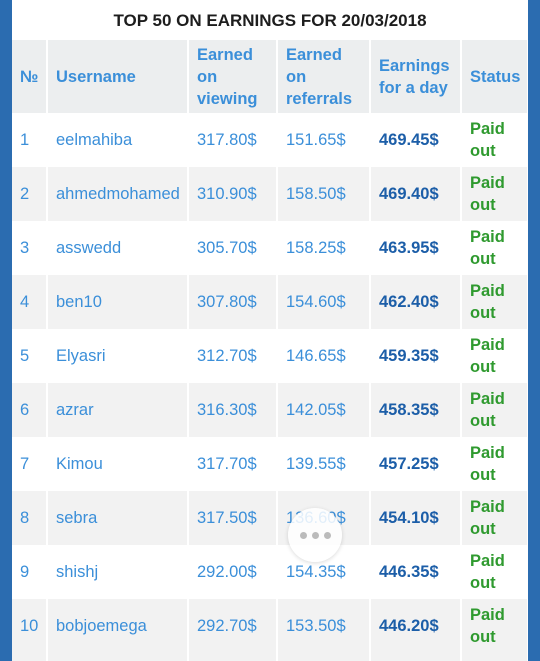  What do you see at coordinates (416, 248) in the screenshot?
I see `earnings-day: 463.95$` at bounding box center [416, 248].